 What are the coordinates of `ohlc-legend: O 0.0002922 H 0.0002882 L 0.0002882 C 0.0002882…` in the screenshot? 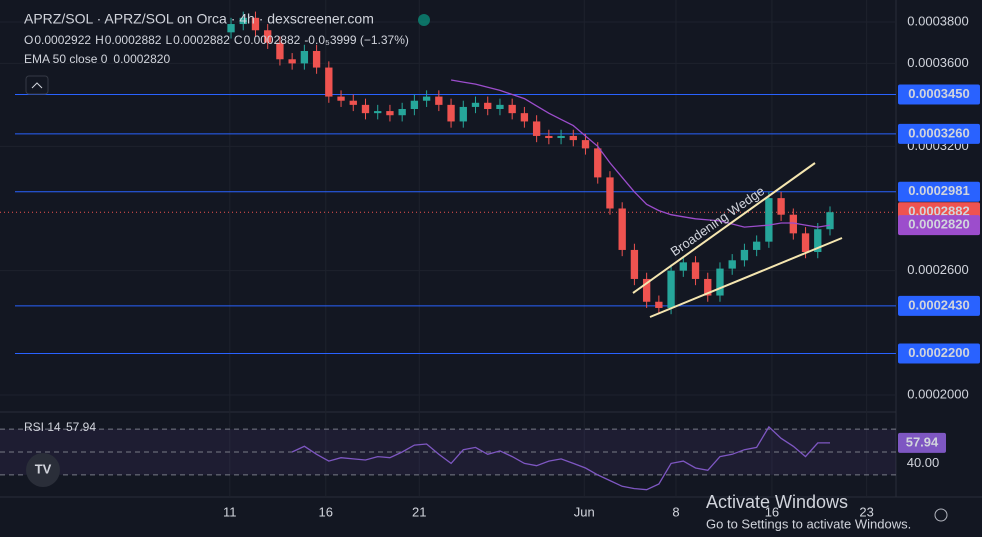 It's located at (216, 40).